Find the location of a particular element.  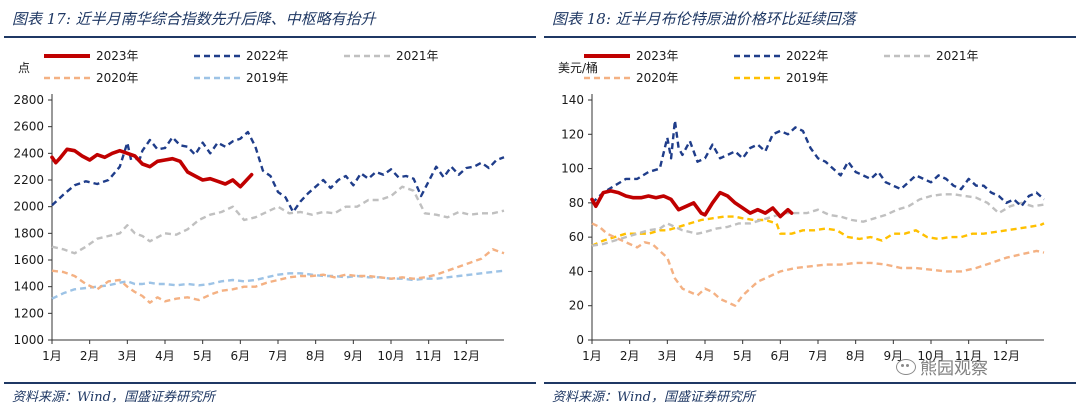

y-tick-label: 2000 is located at coordinates (28, 207).